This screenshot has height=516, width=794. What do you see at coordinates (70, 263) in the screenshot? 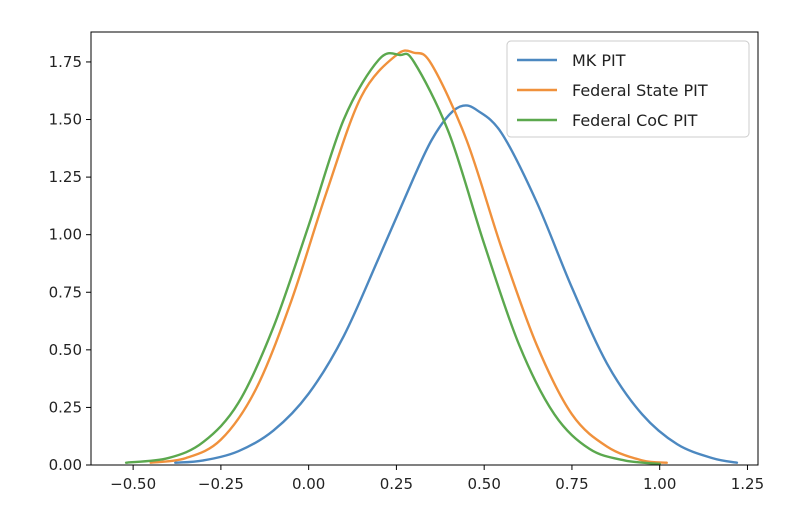
I see `y-axis: 0.00 0.25 0.50 0.75 1.00 1.25 1.50 1.75` at bounding box center [70, 263].